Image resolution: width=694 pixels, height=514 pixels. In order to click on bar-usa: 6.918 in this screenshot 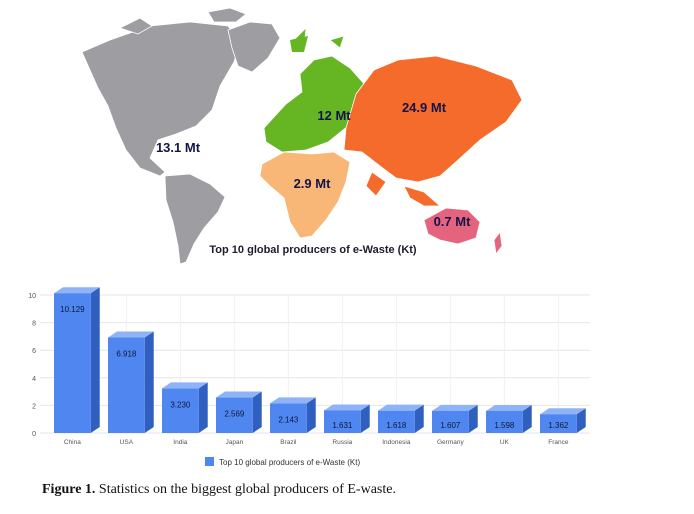, I will do `click(131, 382)`.